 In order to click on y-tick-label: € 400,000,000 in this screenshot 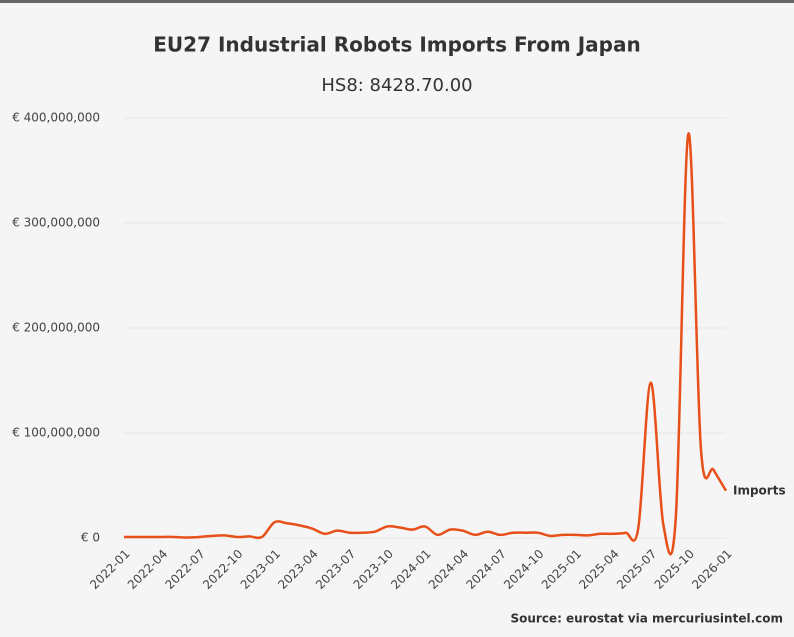, I will do `click(56, 118)`.